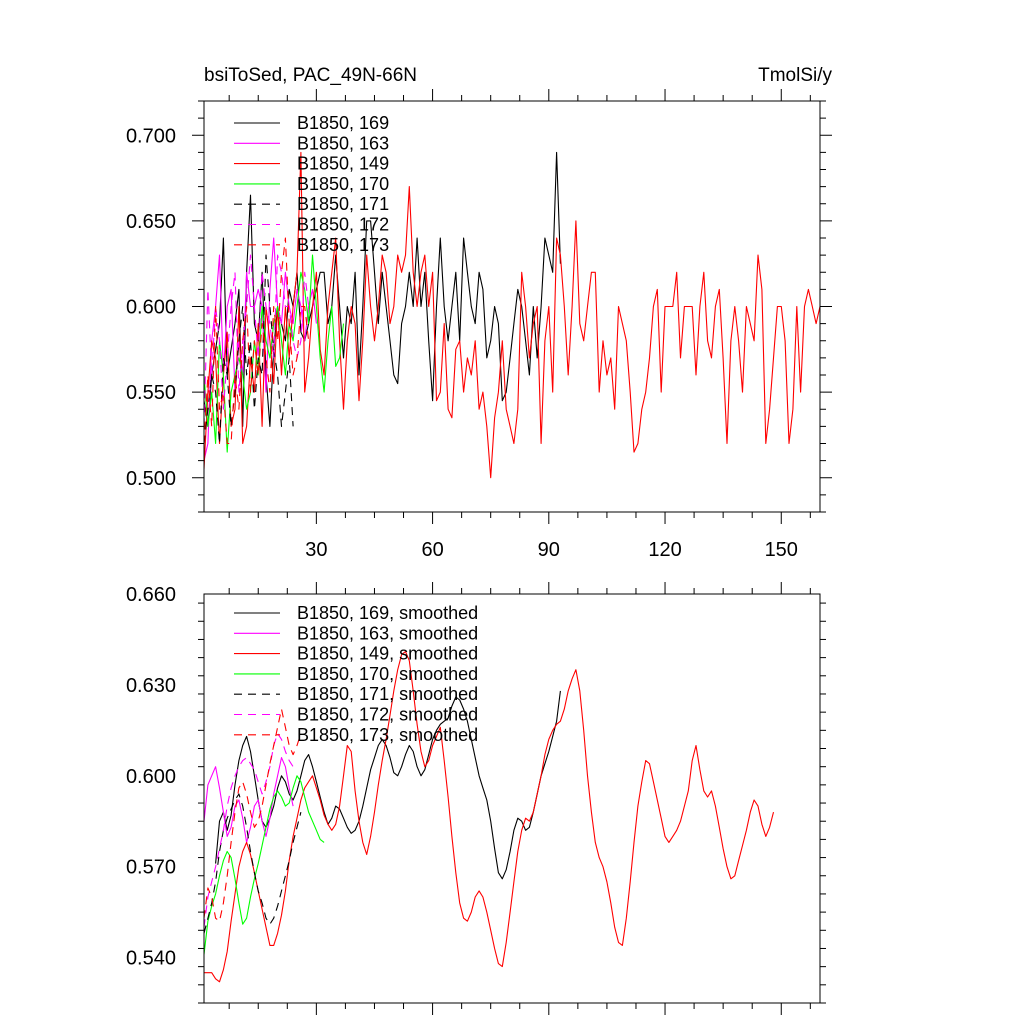 The image size is (1024, 1024). I want to click on chart-title: bsiToSed, PAC_49N-66N, so click(310, 75).